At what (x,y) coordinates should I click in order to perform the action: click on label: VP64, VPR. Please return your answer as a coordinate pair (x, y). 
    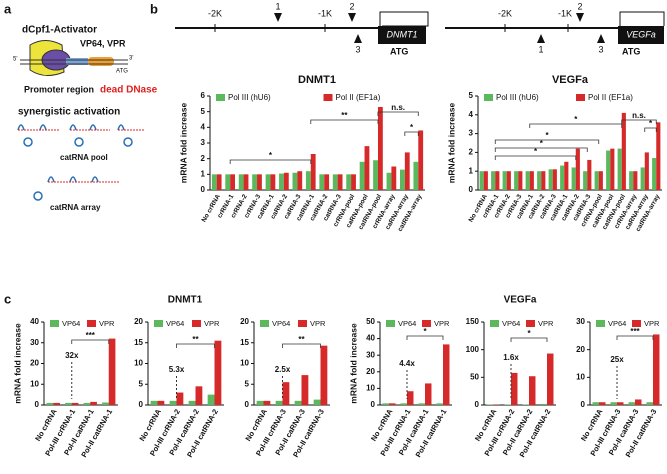
    Looking at the image, I should click on (103, 43).